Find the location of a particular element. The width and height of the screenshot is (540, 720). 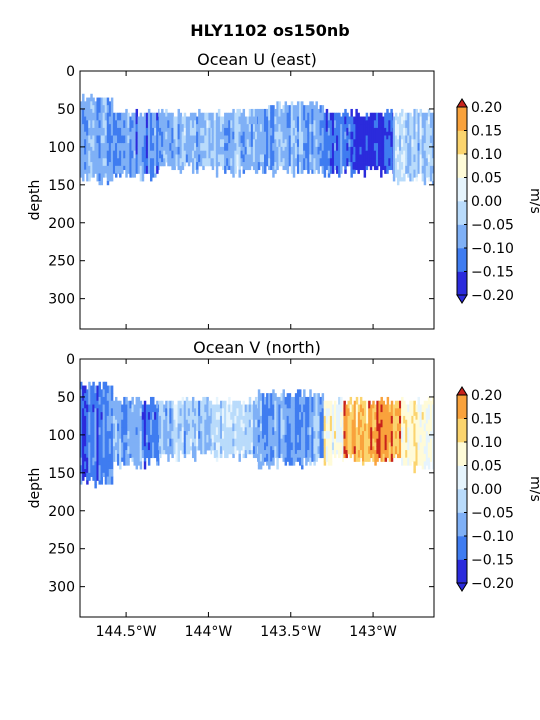

colorbar-tick-label: 0.10 is located at coordinates (486, 443).